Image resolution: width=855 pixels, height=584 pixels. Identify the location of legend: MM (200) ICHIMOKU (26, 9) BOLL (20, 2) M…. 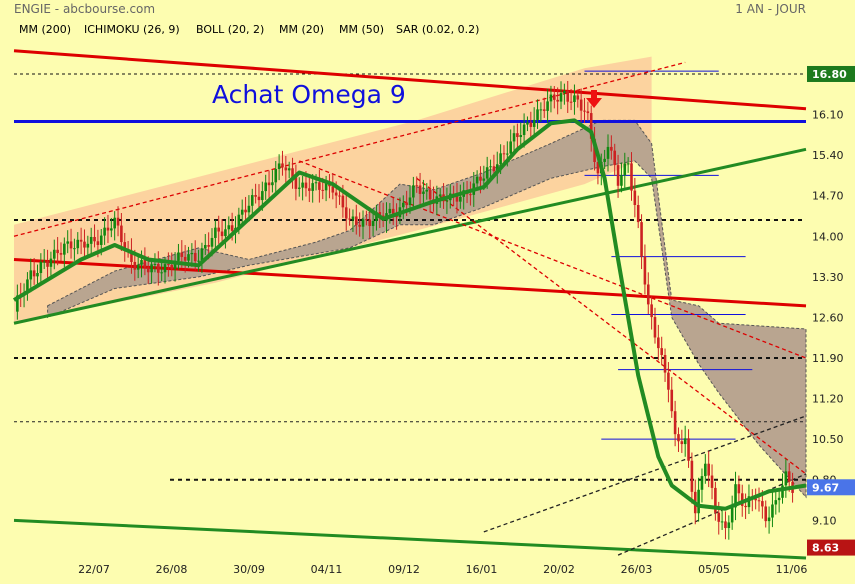
(249, 29).